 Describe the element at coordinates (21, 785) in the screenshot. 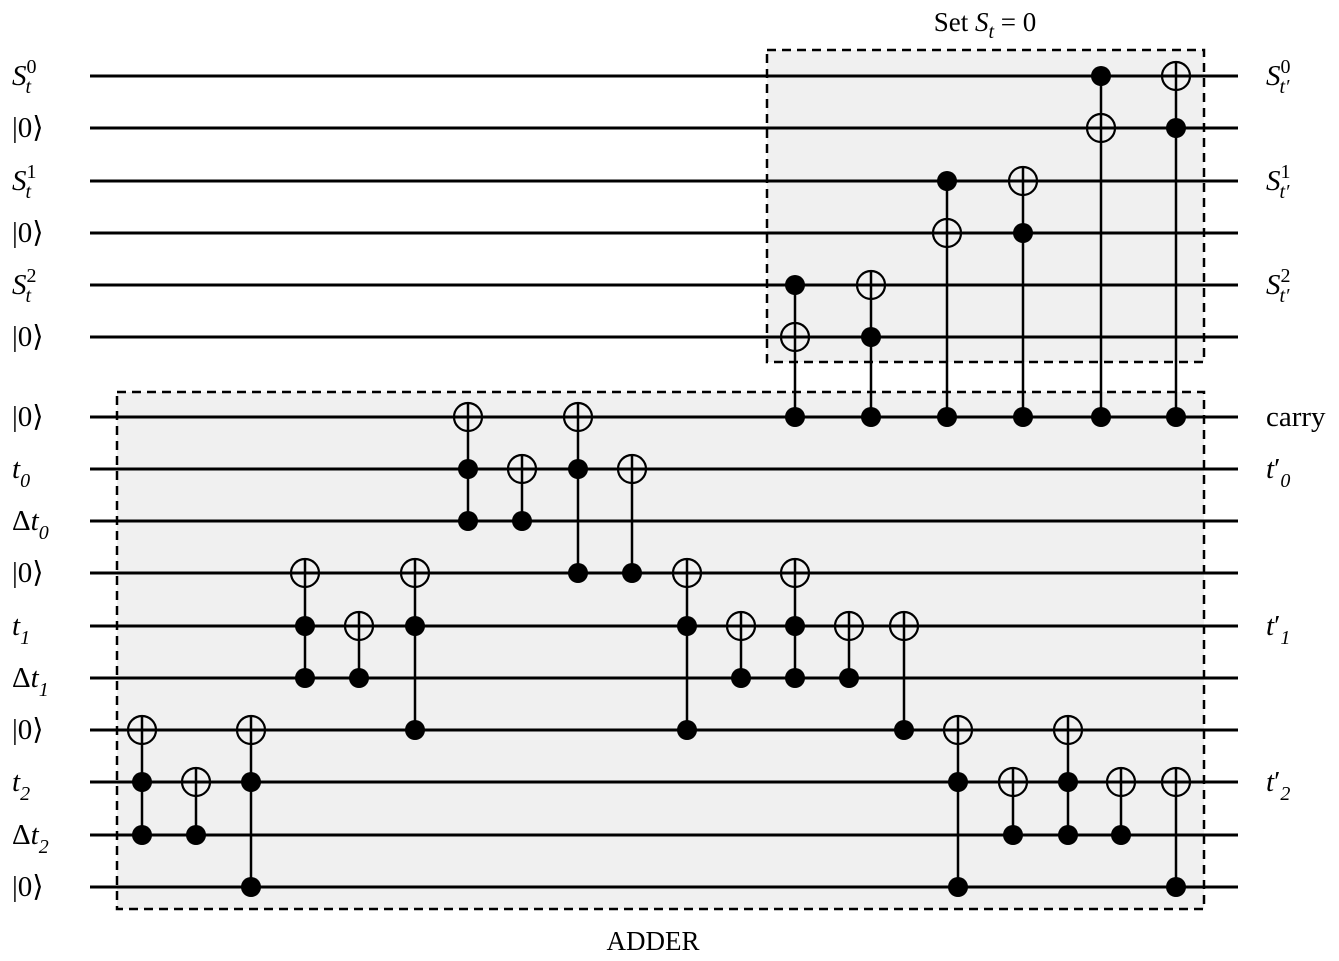

I see `input-label-13: t2` at that location.